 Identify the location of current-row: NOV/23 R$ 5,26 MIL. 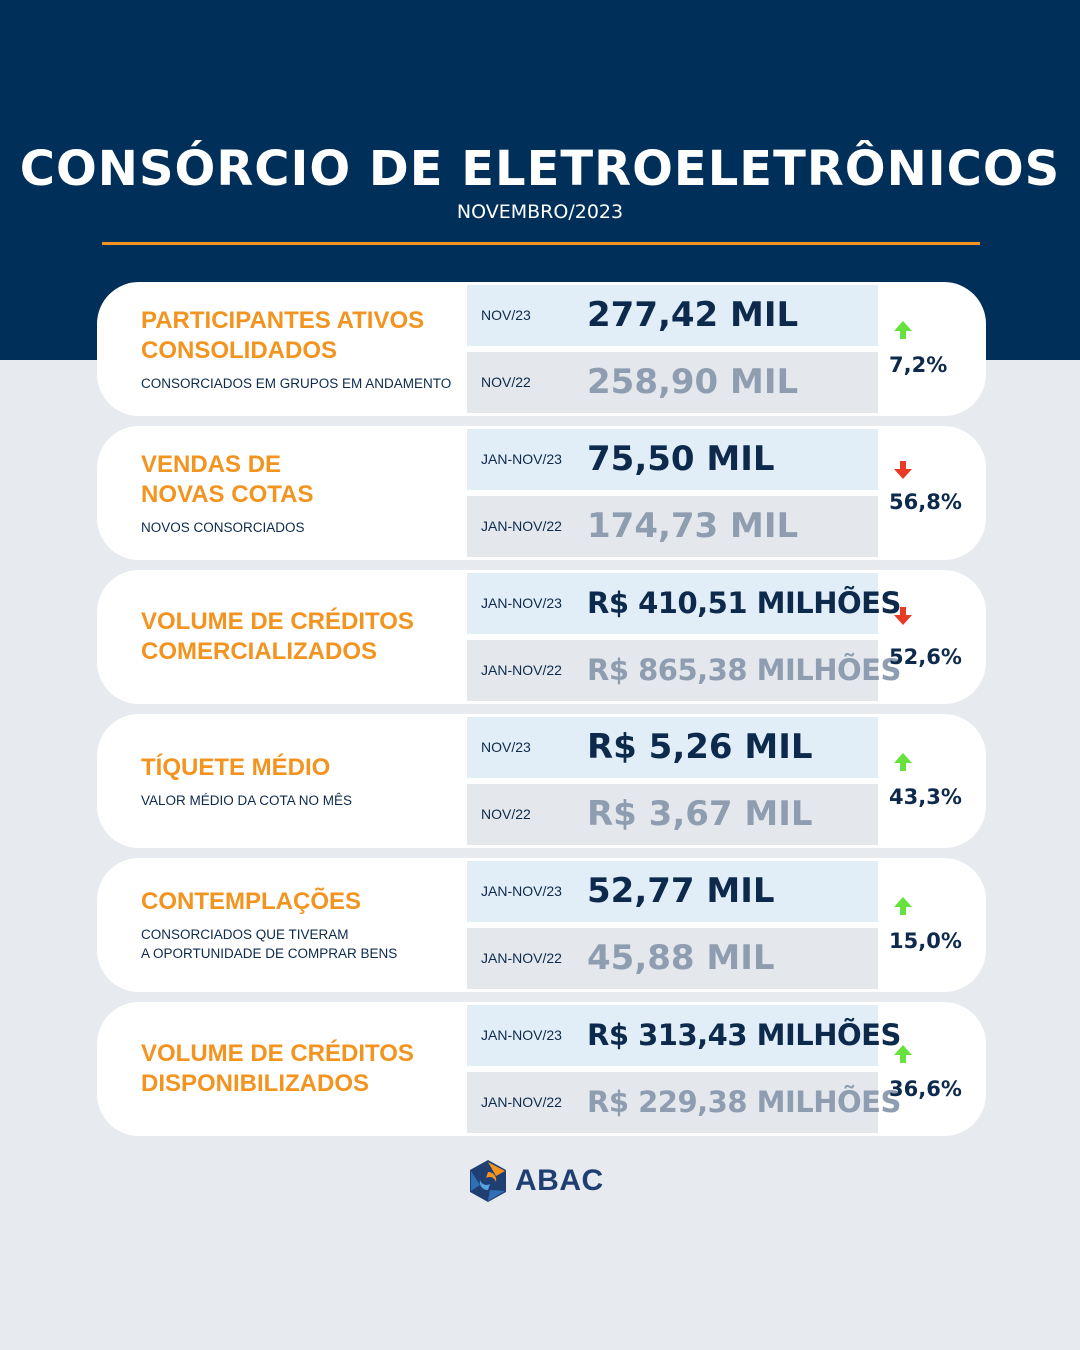
(672, 747).